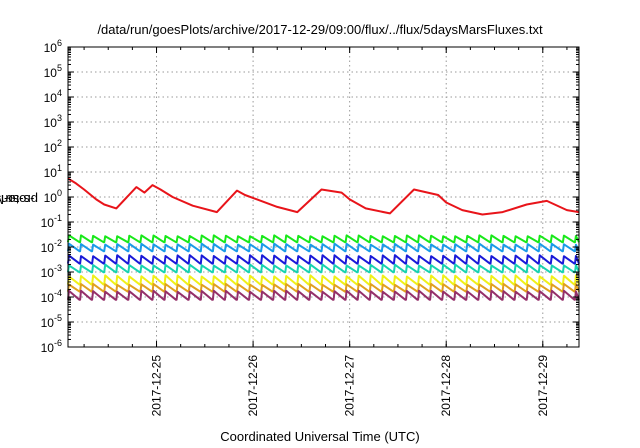 Image resolution: width=640 pixels, height=448 pixels. Describe the element at coordinates (51, 321) in the screenshot. I see `y-tick-label: 10⁻⁵` at that location.